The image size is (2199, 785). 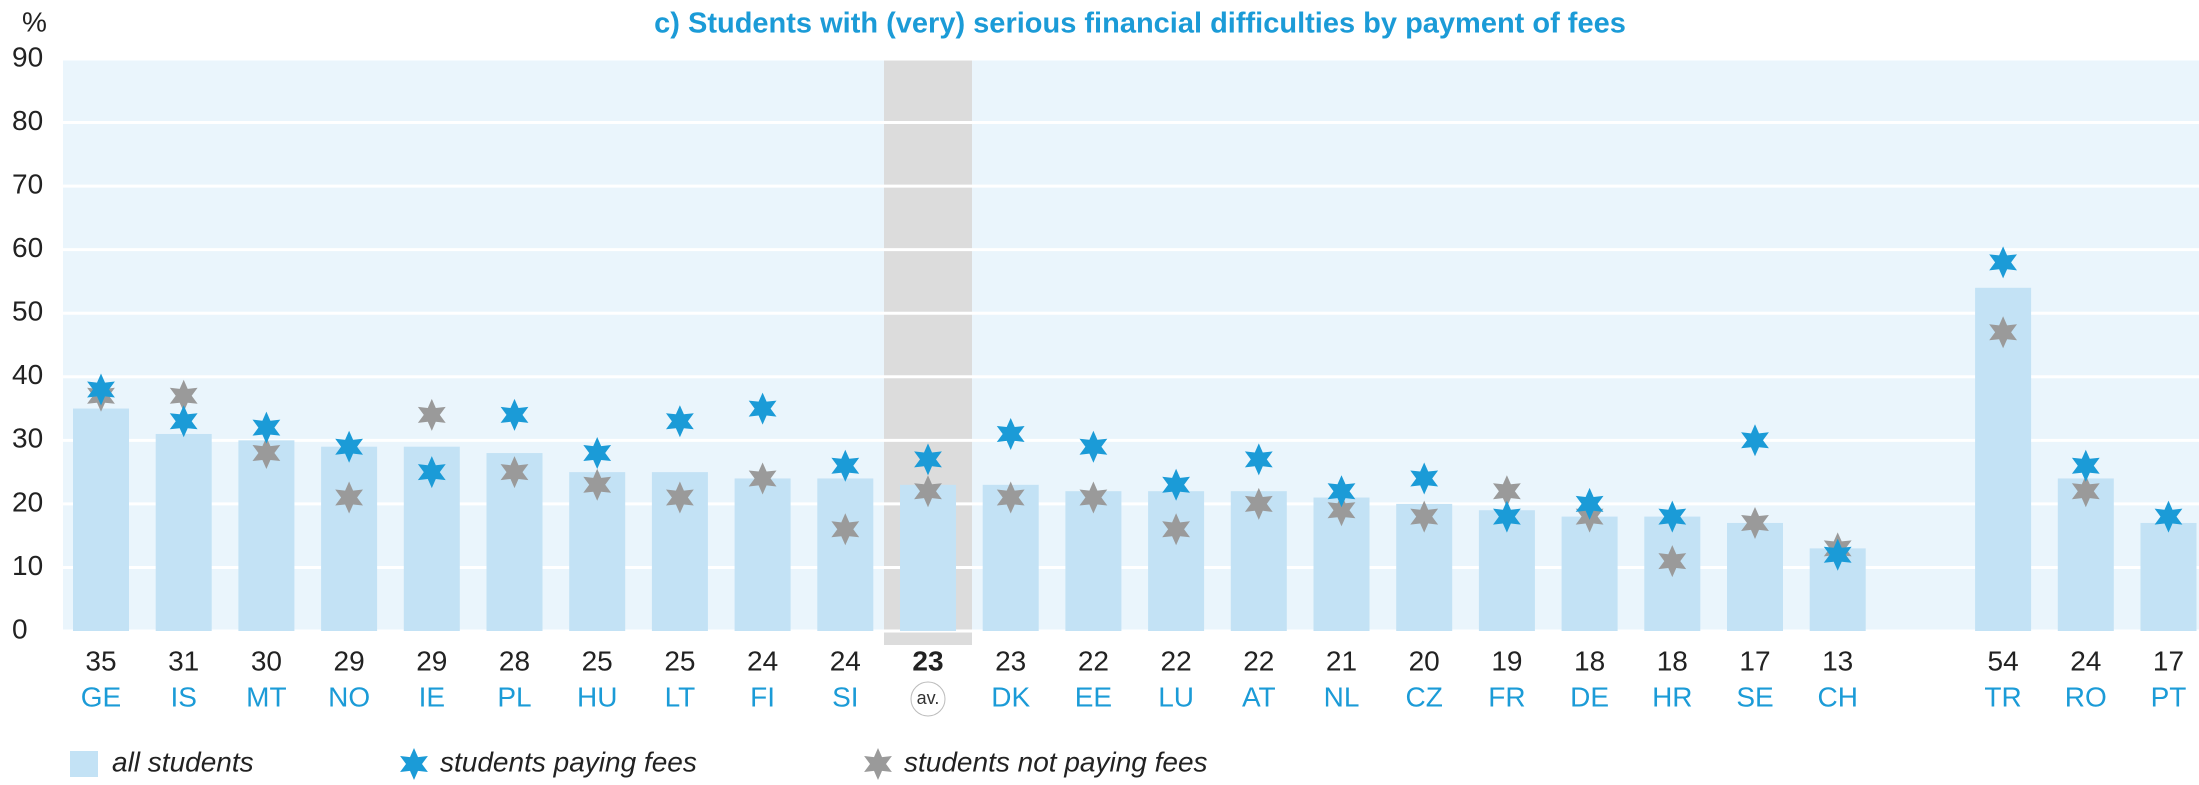 What do you see at coordinates (27, 501) in the screenshot?
I see `y-tick-label: 20` at bounding box center [27, 501].